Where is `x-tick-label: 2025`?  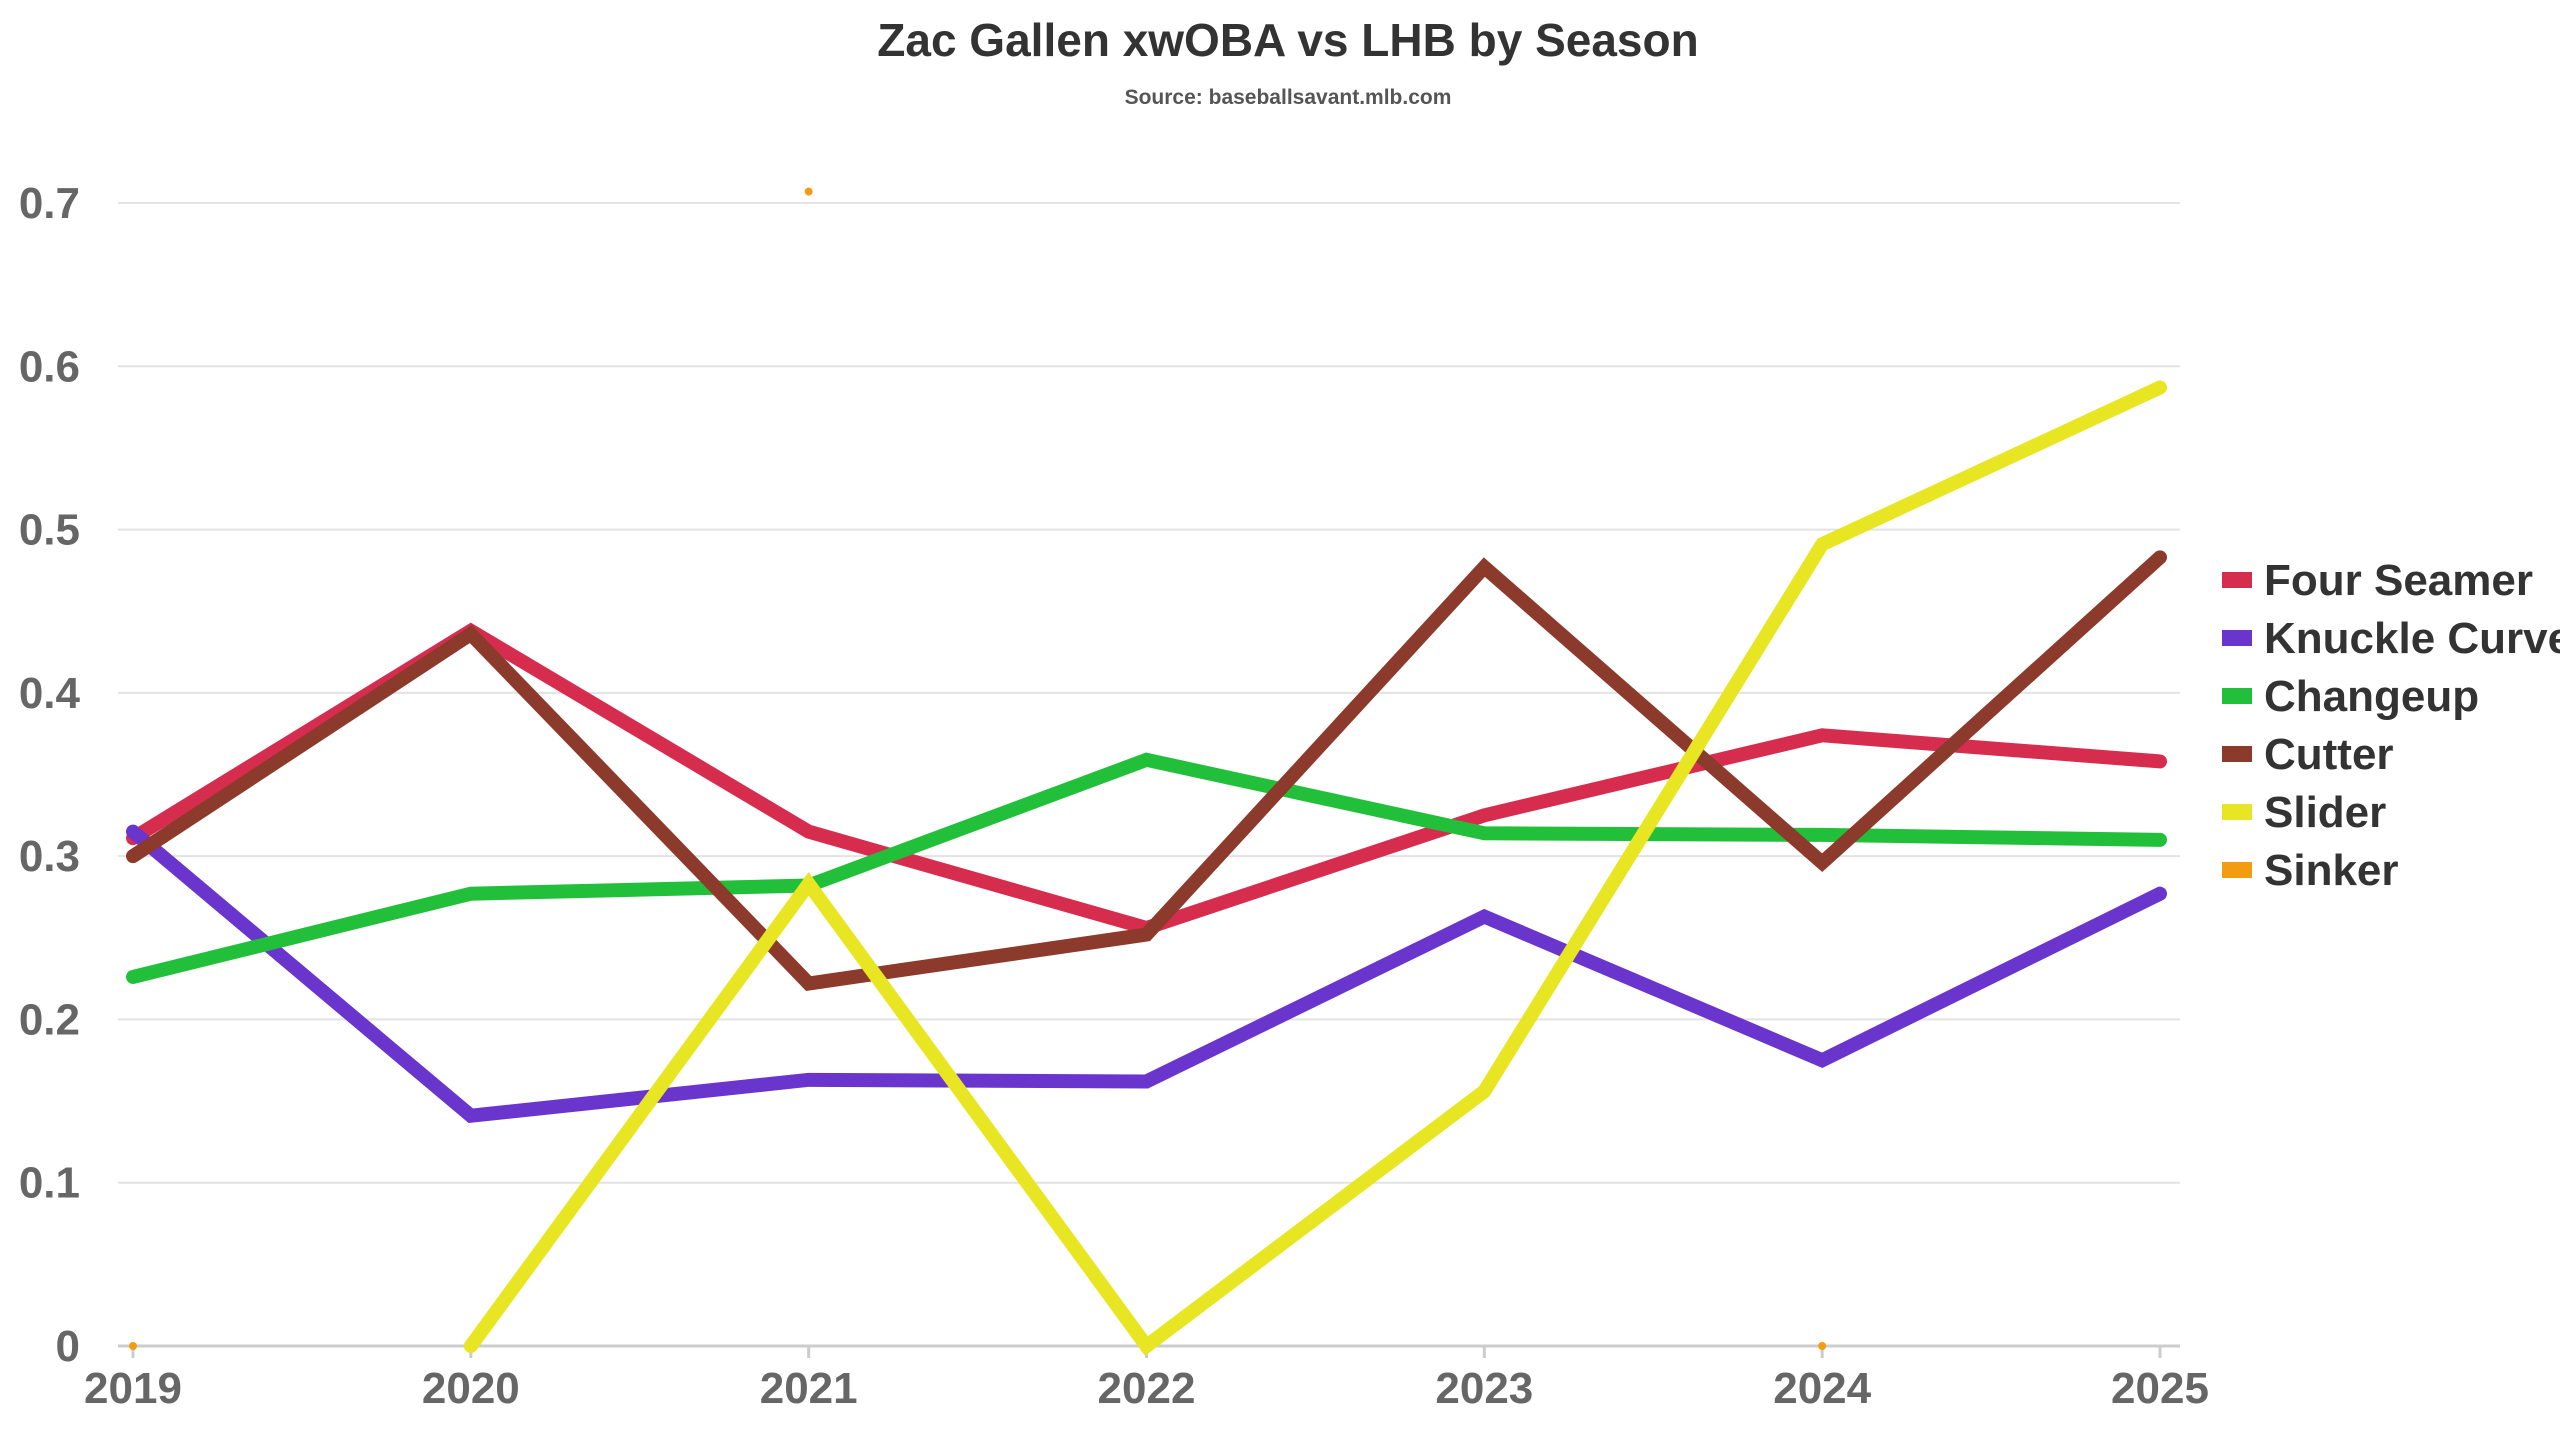 x-tick-label: 2025 is located at coordinates (2160, 1388).